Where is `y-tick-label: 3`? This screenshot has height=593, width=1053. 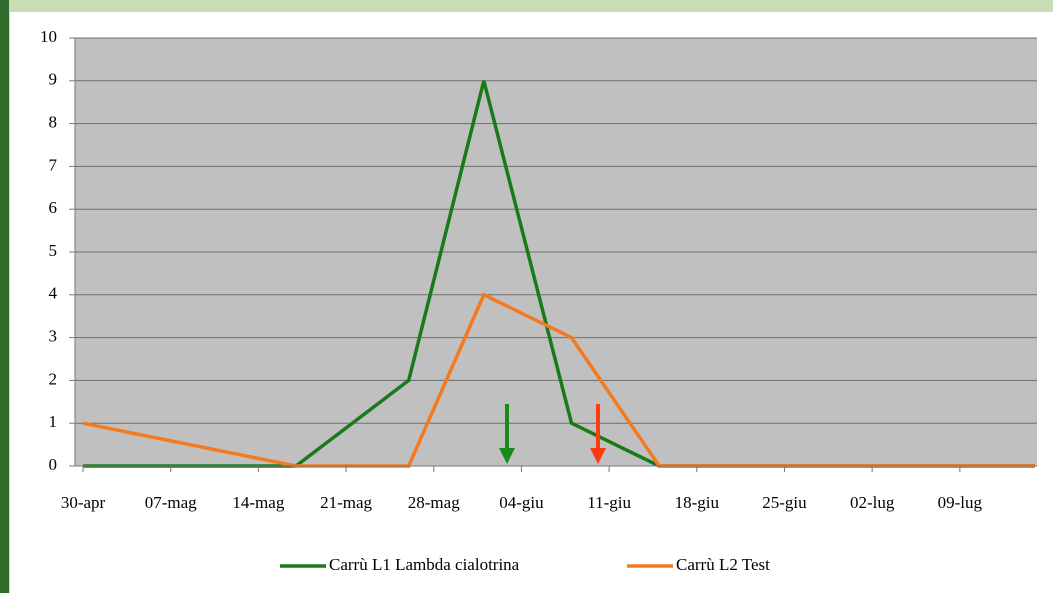
y-tick-label: 3 is located at coordinates (53, 336).